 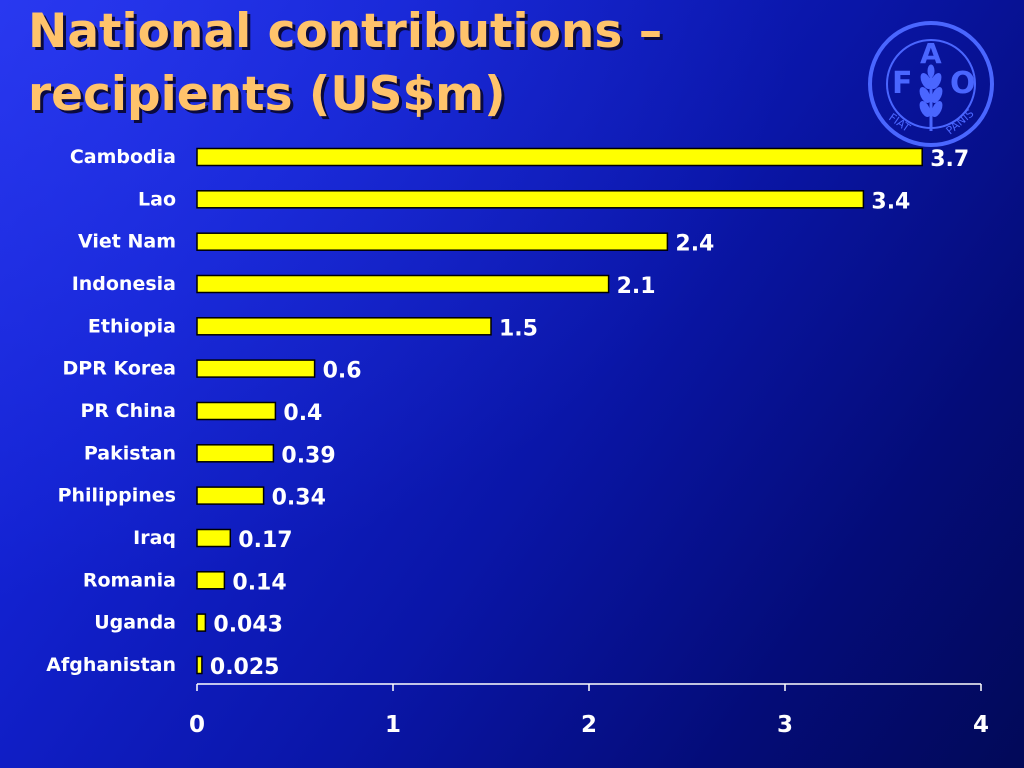 What do you see at coordinates (245, 667) in the screenshot?
I see `data-label: 0.025` at bounding box center [245, 667].